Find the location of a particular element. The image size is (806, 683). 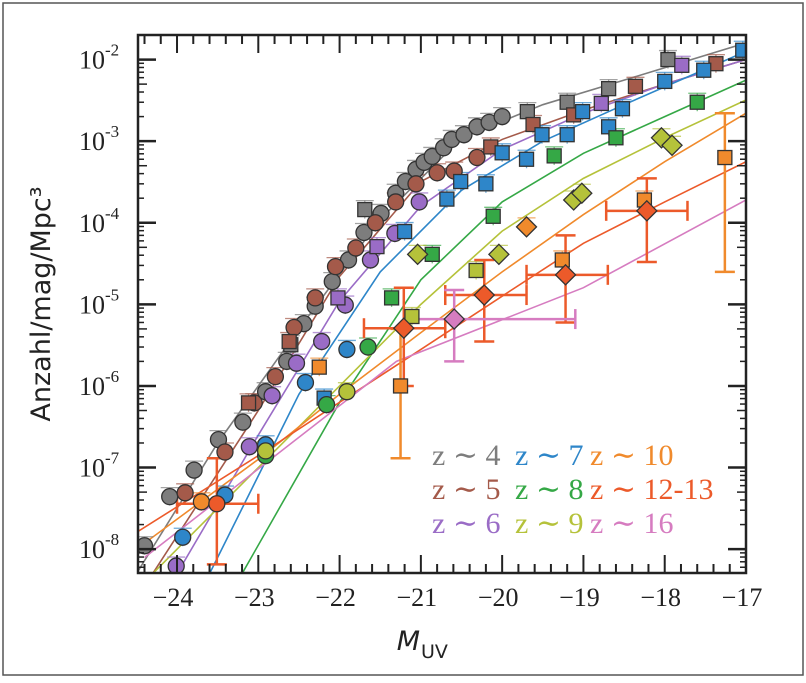

x-tick-label: −20 is located at coordinates (498, 597).